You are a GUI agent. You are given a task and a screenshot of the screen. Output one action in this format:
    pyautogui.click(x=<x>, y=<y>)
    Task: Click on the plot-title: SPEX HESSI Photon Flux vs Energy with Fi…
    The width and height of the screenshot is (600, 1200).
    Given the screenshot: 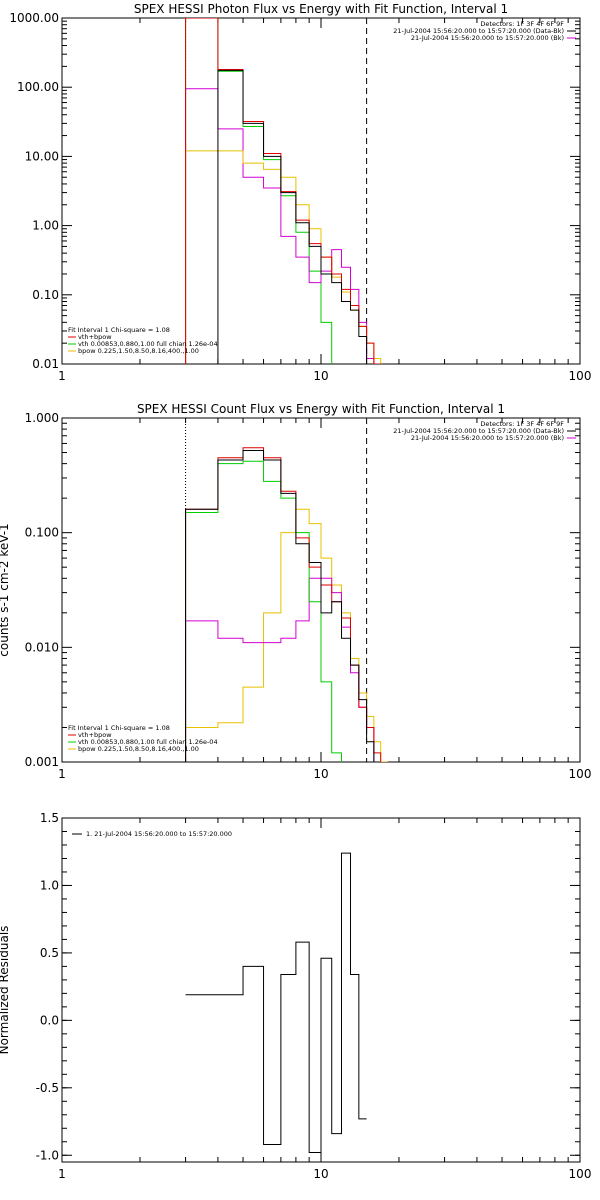 What is the action you would take?
    pyautogui.click(x=321, y=9)
    